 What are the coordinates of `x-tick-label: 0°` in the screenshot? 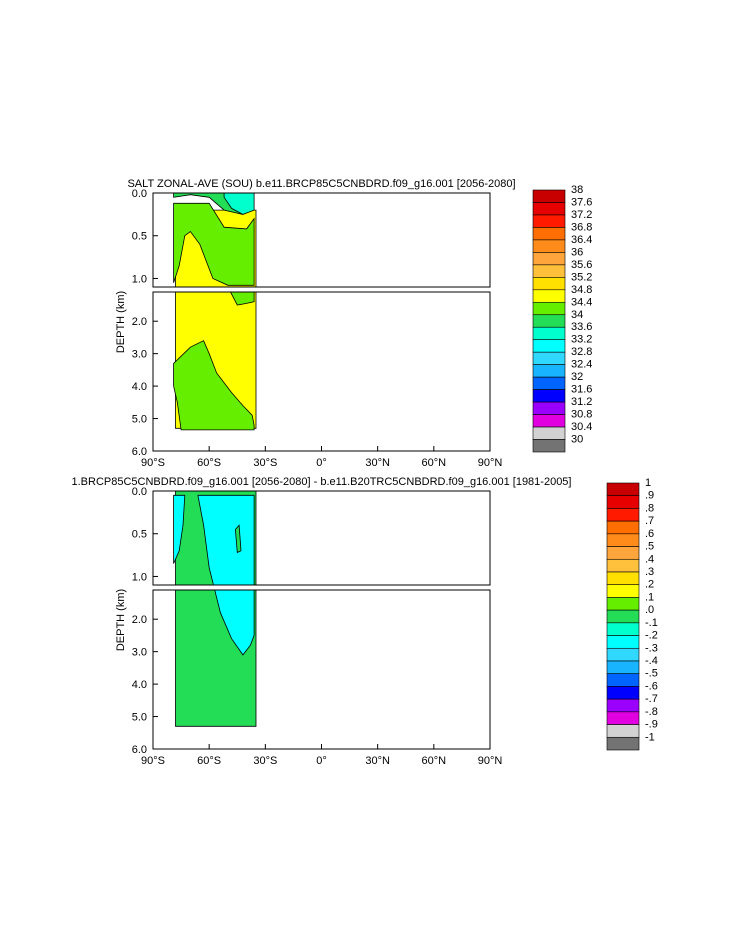 It's located at (321, 761).